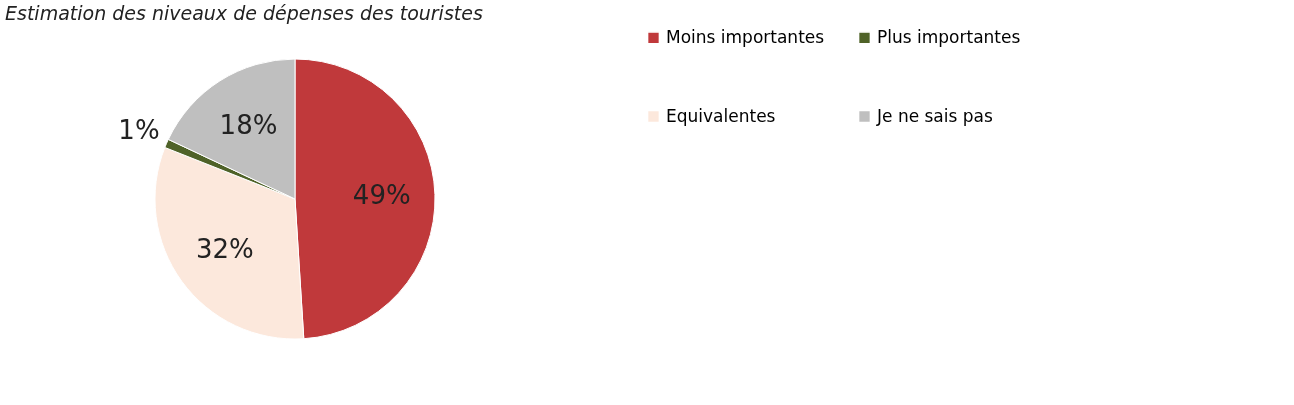 This screenshot has width=1294, height=405. I want to click on data-label: 18%, so click(248, 124).